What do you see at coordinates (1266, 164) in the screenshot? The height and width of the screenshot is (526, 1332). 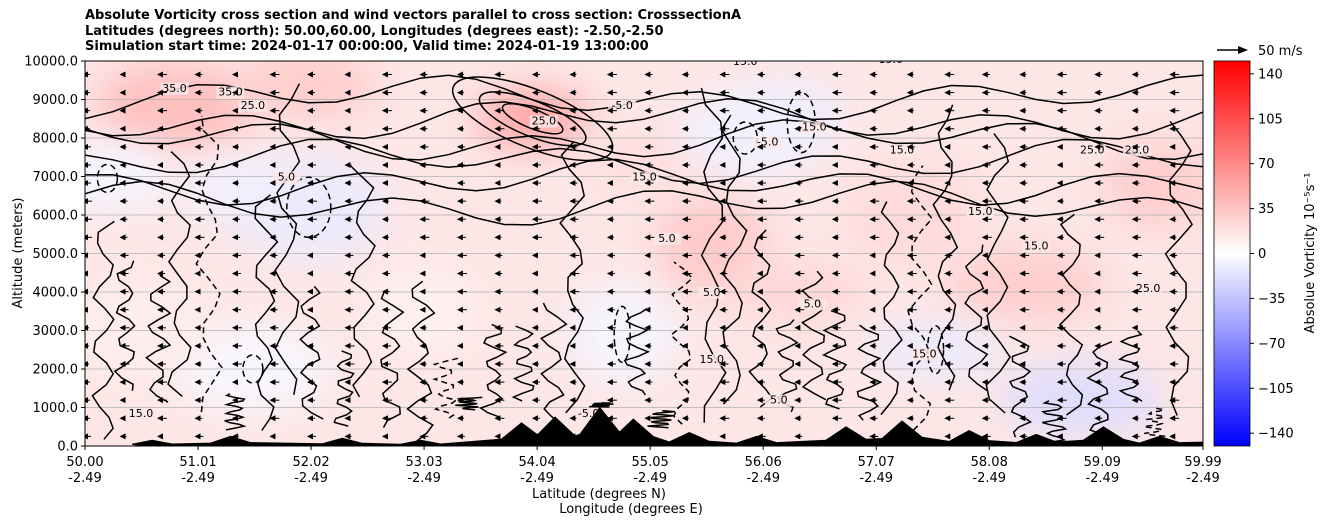 I see `colorbar-tick-label: 70` at bounding box center [1266, 164].